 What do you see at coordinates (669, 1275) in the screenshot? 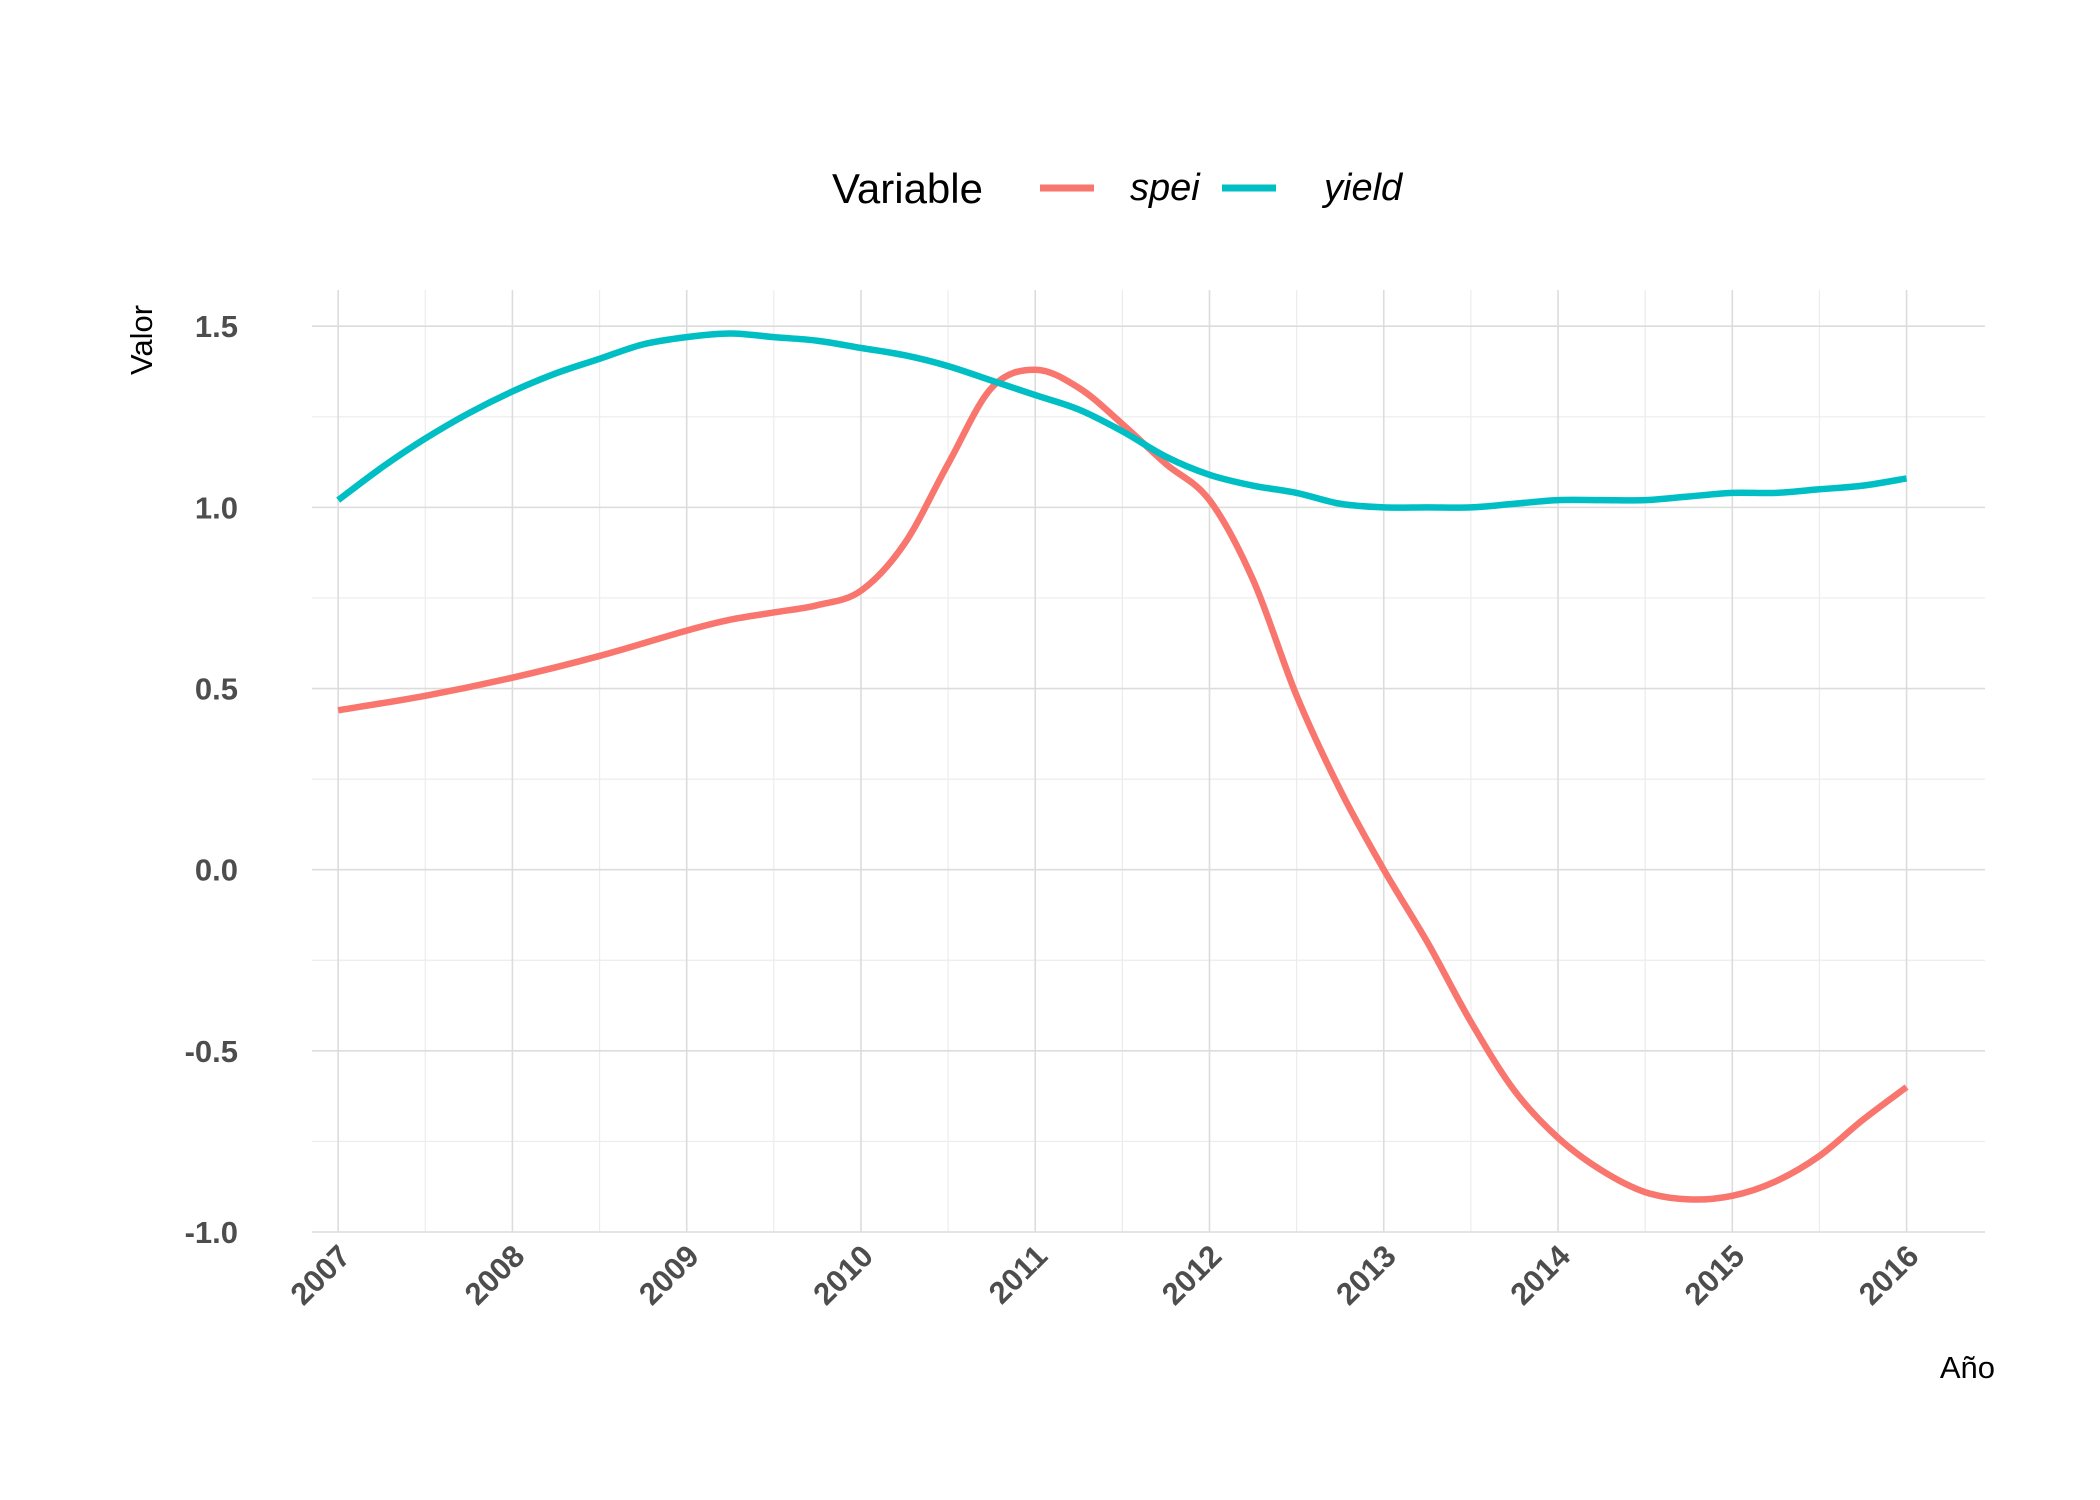
I see `x-tick-label: 2009` at bounding box center [669, 1275].